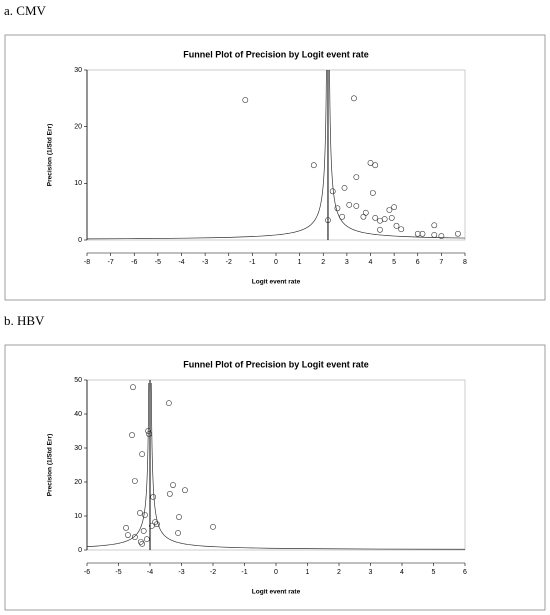 The image size is (550, 615). What do you see at coordinates (78, 414) in the screenshot?
I see `y-tick-label: 40` at bounding box center [78, 414].